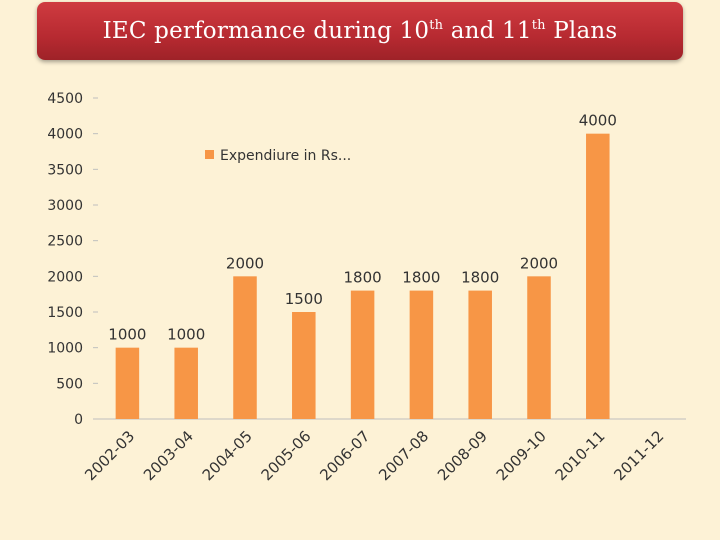 The width and height of the screenshot is (720, 540). I want to click on x-tick-label: 2003-04, so click(168, 455).